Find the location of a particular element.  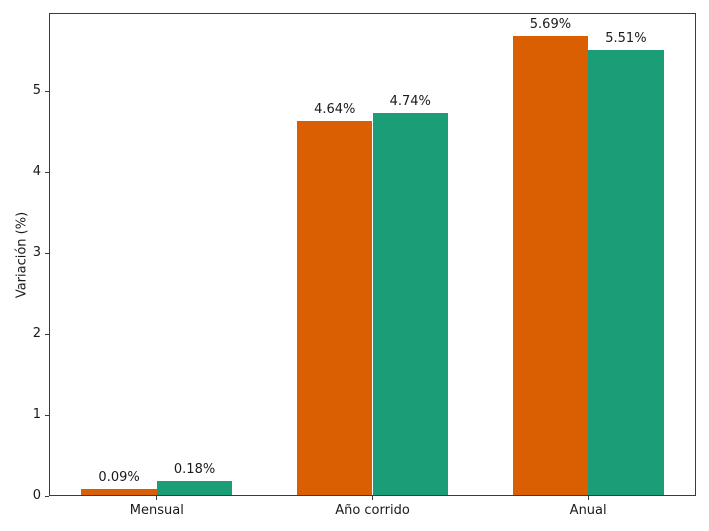

y-tick-label: 5 is located at coordinates (36, 91).